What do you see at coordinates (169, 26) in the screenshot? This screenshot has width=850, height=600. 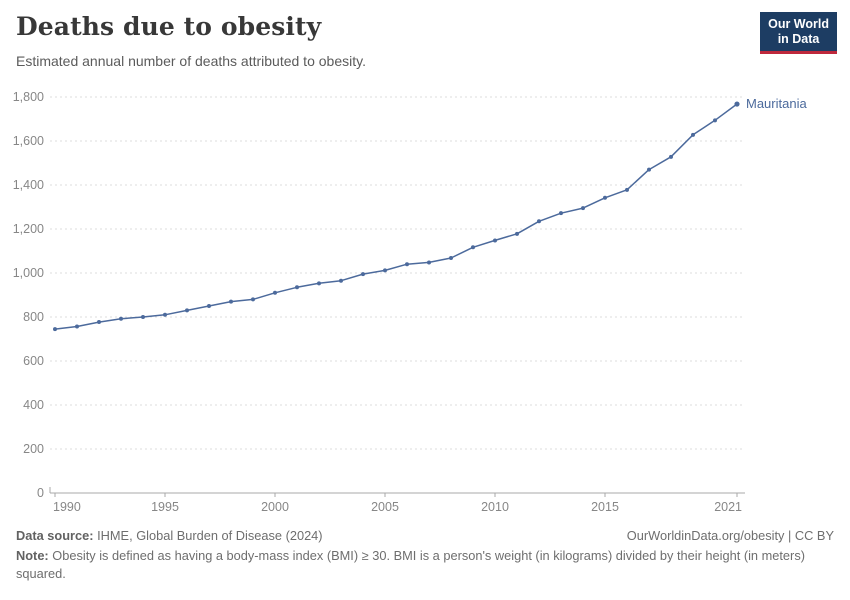 I see `page-title: Deaths due to obesity` at bounding box center [169, 26].